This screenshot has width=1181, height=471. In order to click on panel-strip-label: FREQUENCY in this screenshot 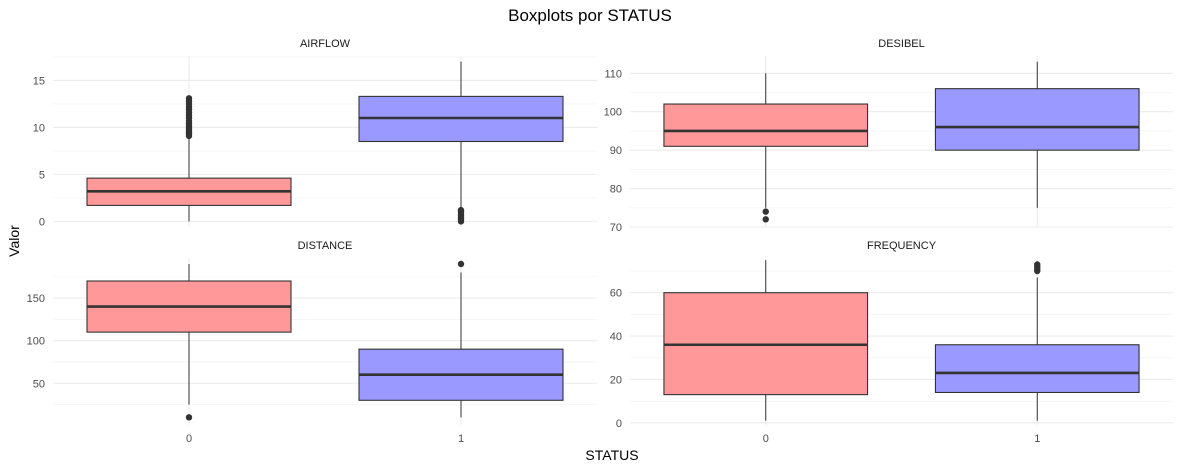, I will do `click(902, 246)`.